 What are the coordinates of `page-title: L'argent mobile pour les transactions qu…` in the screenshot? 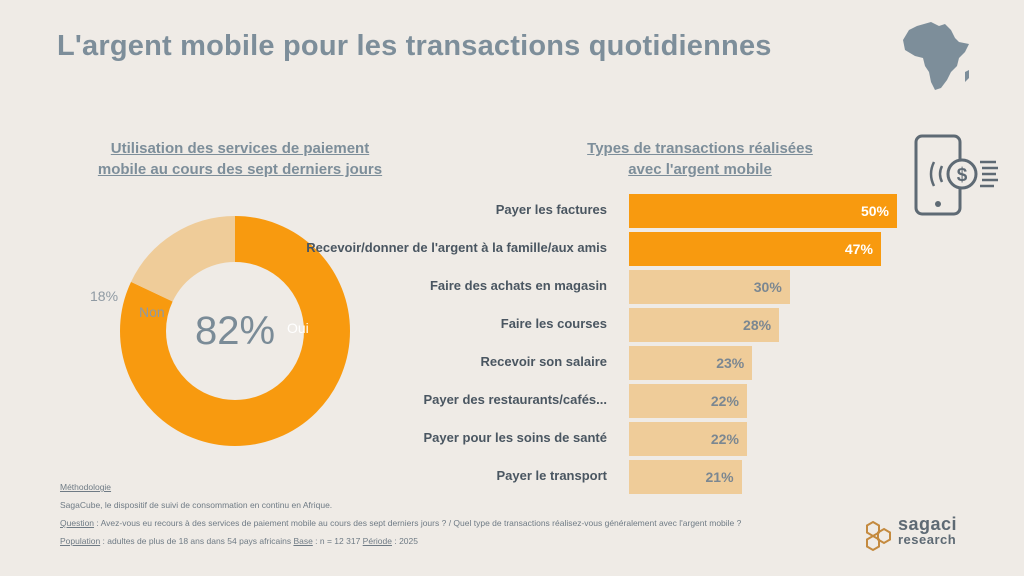 It's located at (414, 46).